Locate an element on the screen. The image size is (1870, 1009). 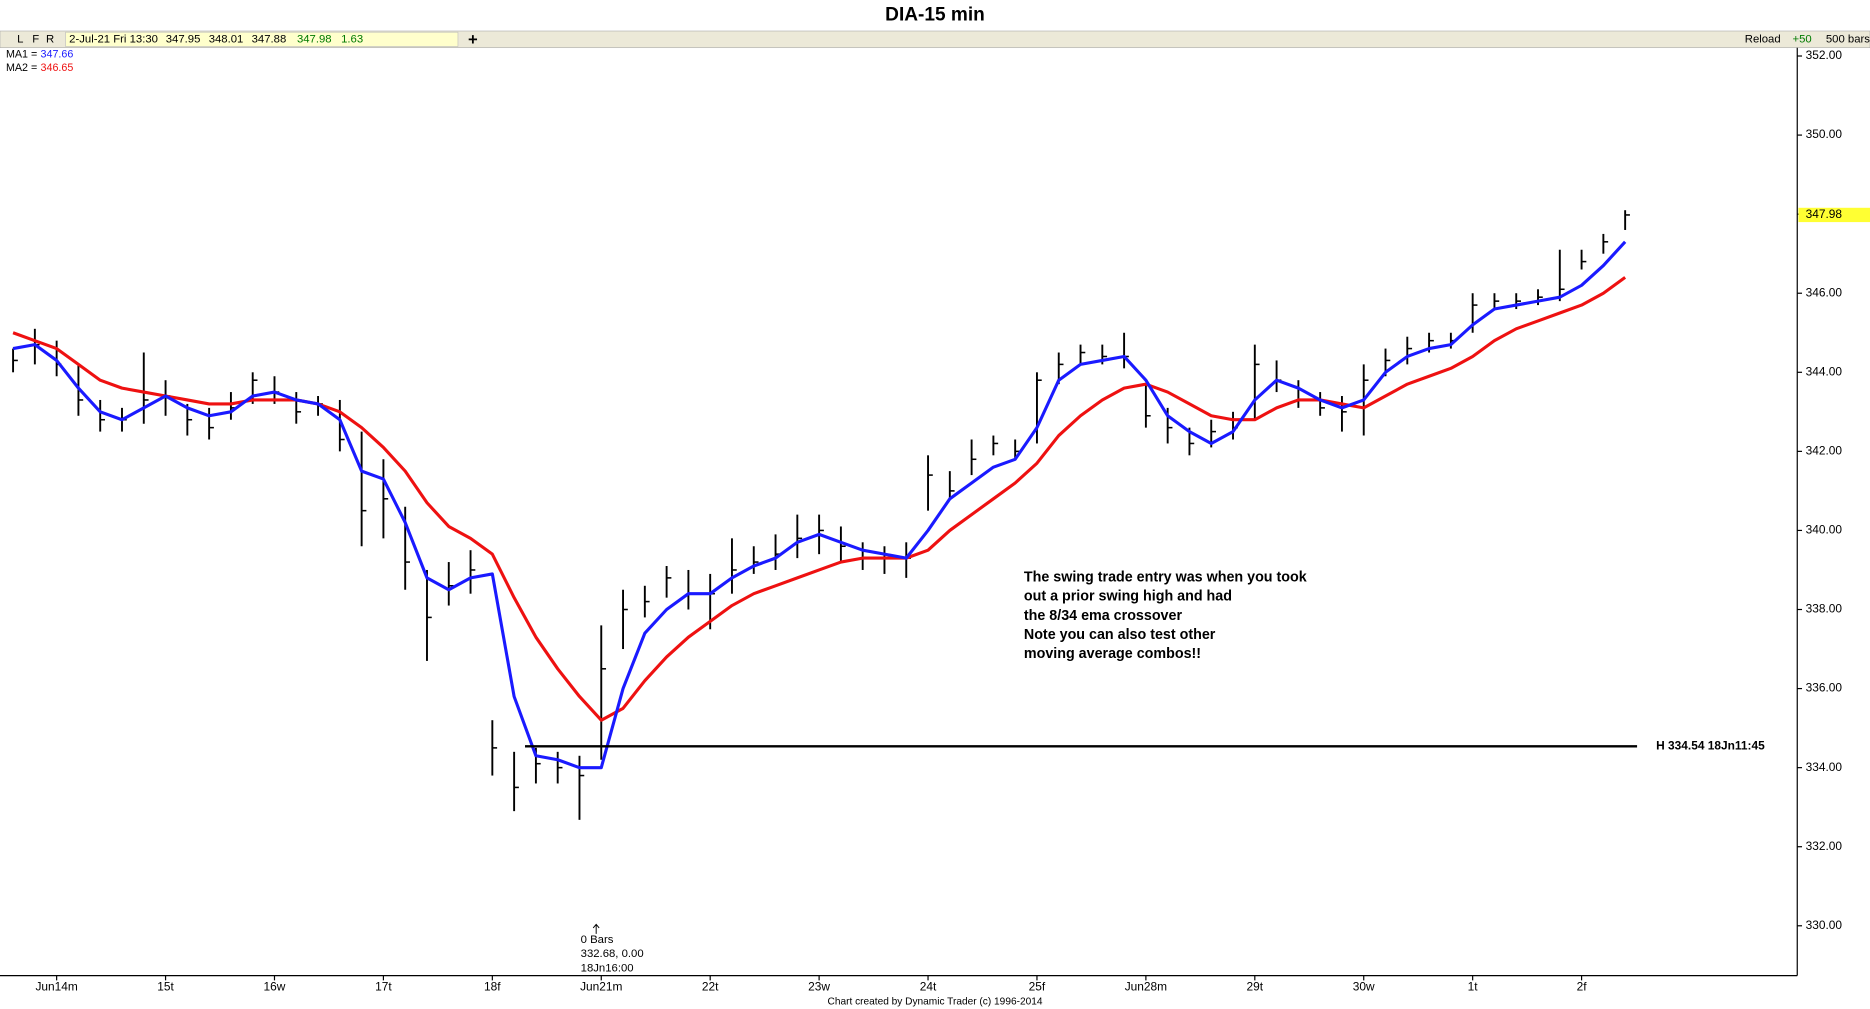
y-tick-label: 340.00 is located at coordinates (1824, 530).